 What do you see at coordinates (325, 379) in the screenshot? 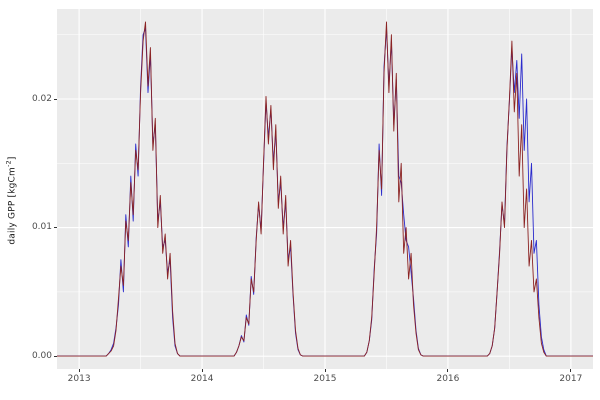
I see `x-tick-label: 2015` at bounding box center [325, 379].